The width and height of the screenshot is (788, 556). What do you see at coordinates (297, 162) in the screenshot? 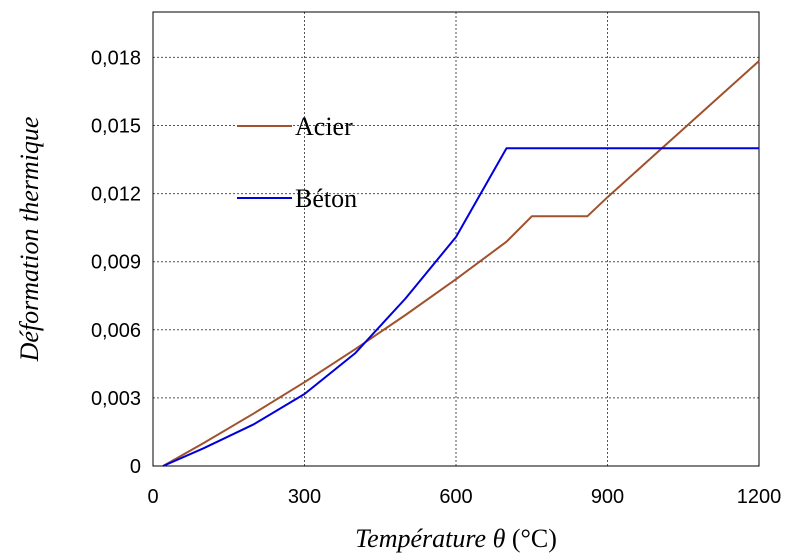
I see `legend: Acier Béton` at bounding box center [297, 162].